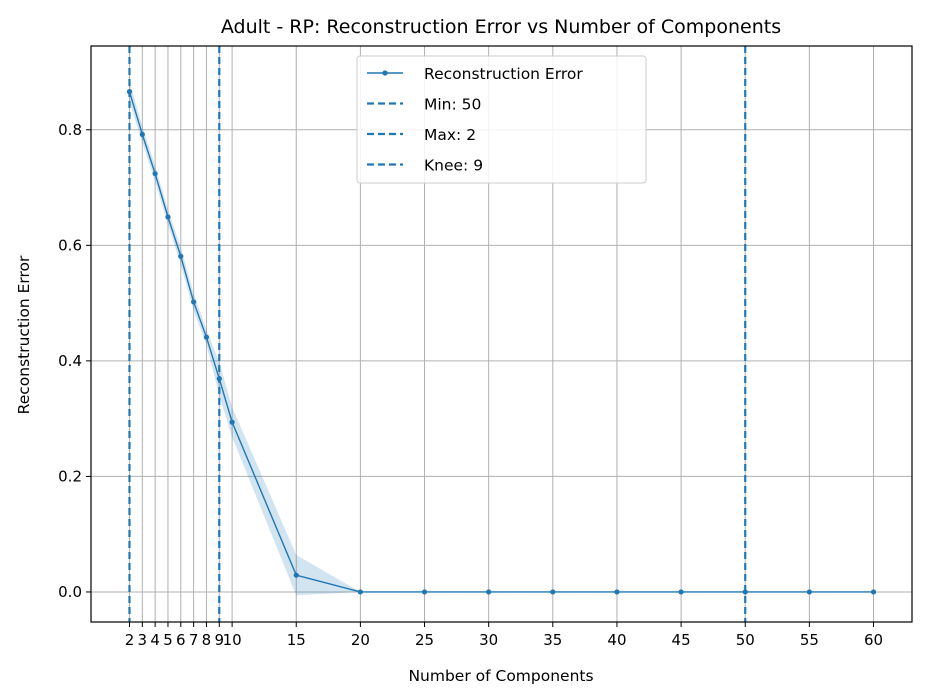 This screenshot has height=700, width=931. I want to click on legend-swatch-marker, so click(385, 73).